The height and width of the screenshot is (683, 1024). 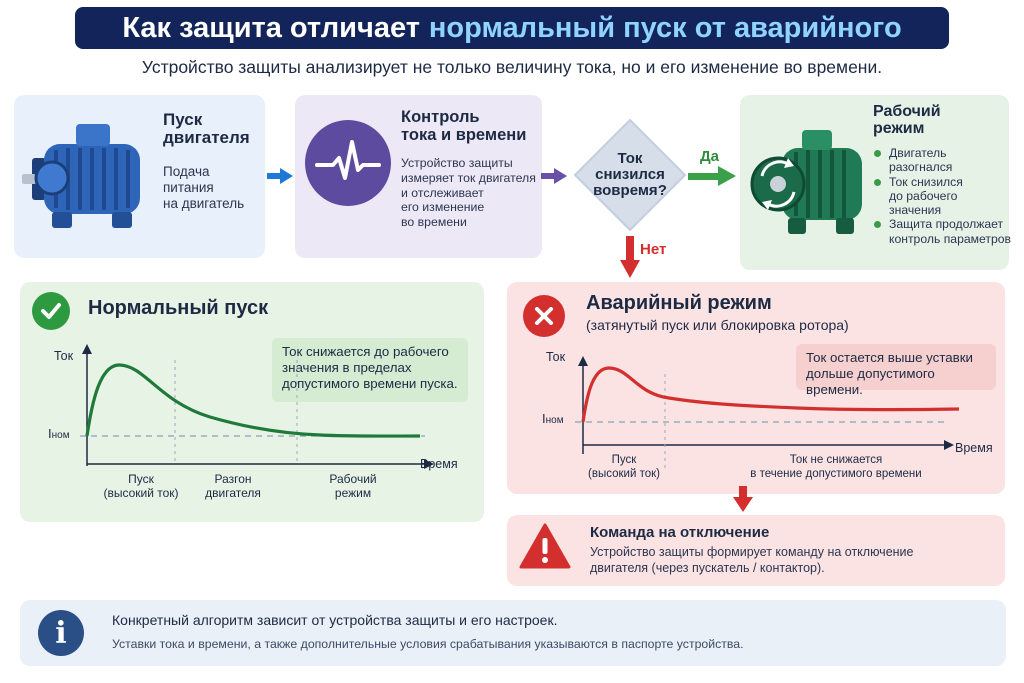 What do you see at coordinates (915, 210) in the screenshot?
I see `step-work-b2-l3: значения` at bounding box center [915, 210].